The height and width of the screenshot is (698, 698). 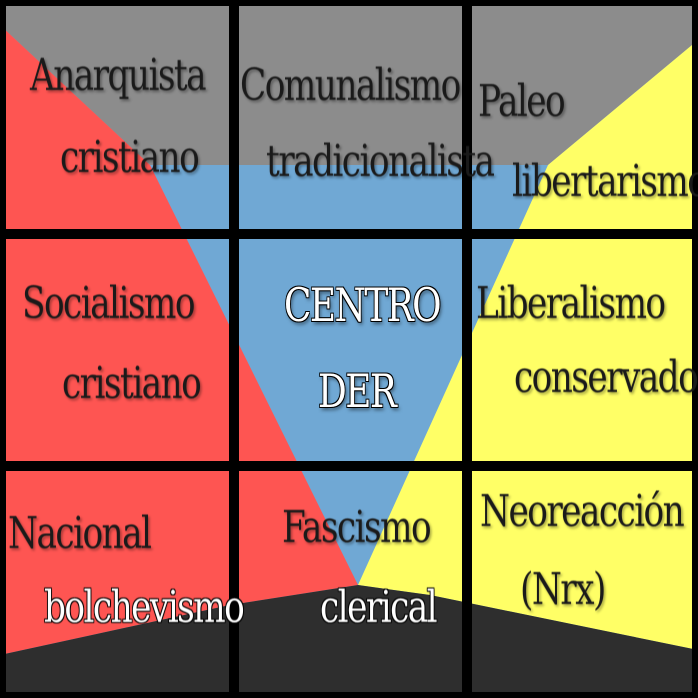 I want to click on cell-bottom-center-line1: Fascismo, so click(x=357, y=527).